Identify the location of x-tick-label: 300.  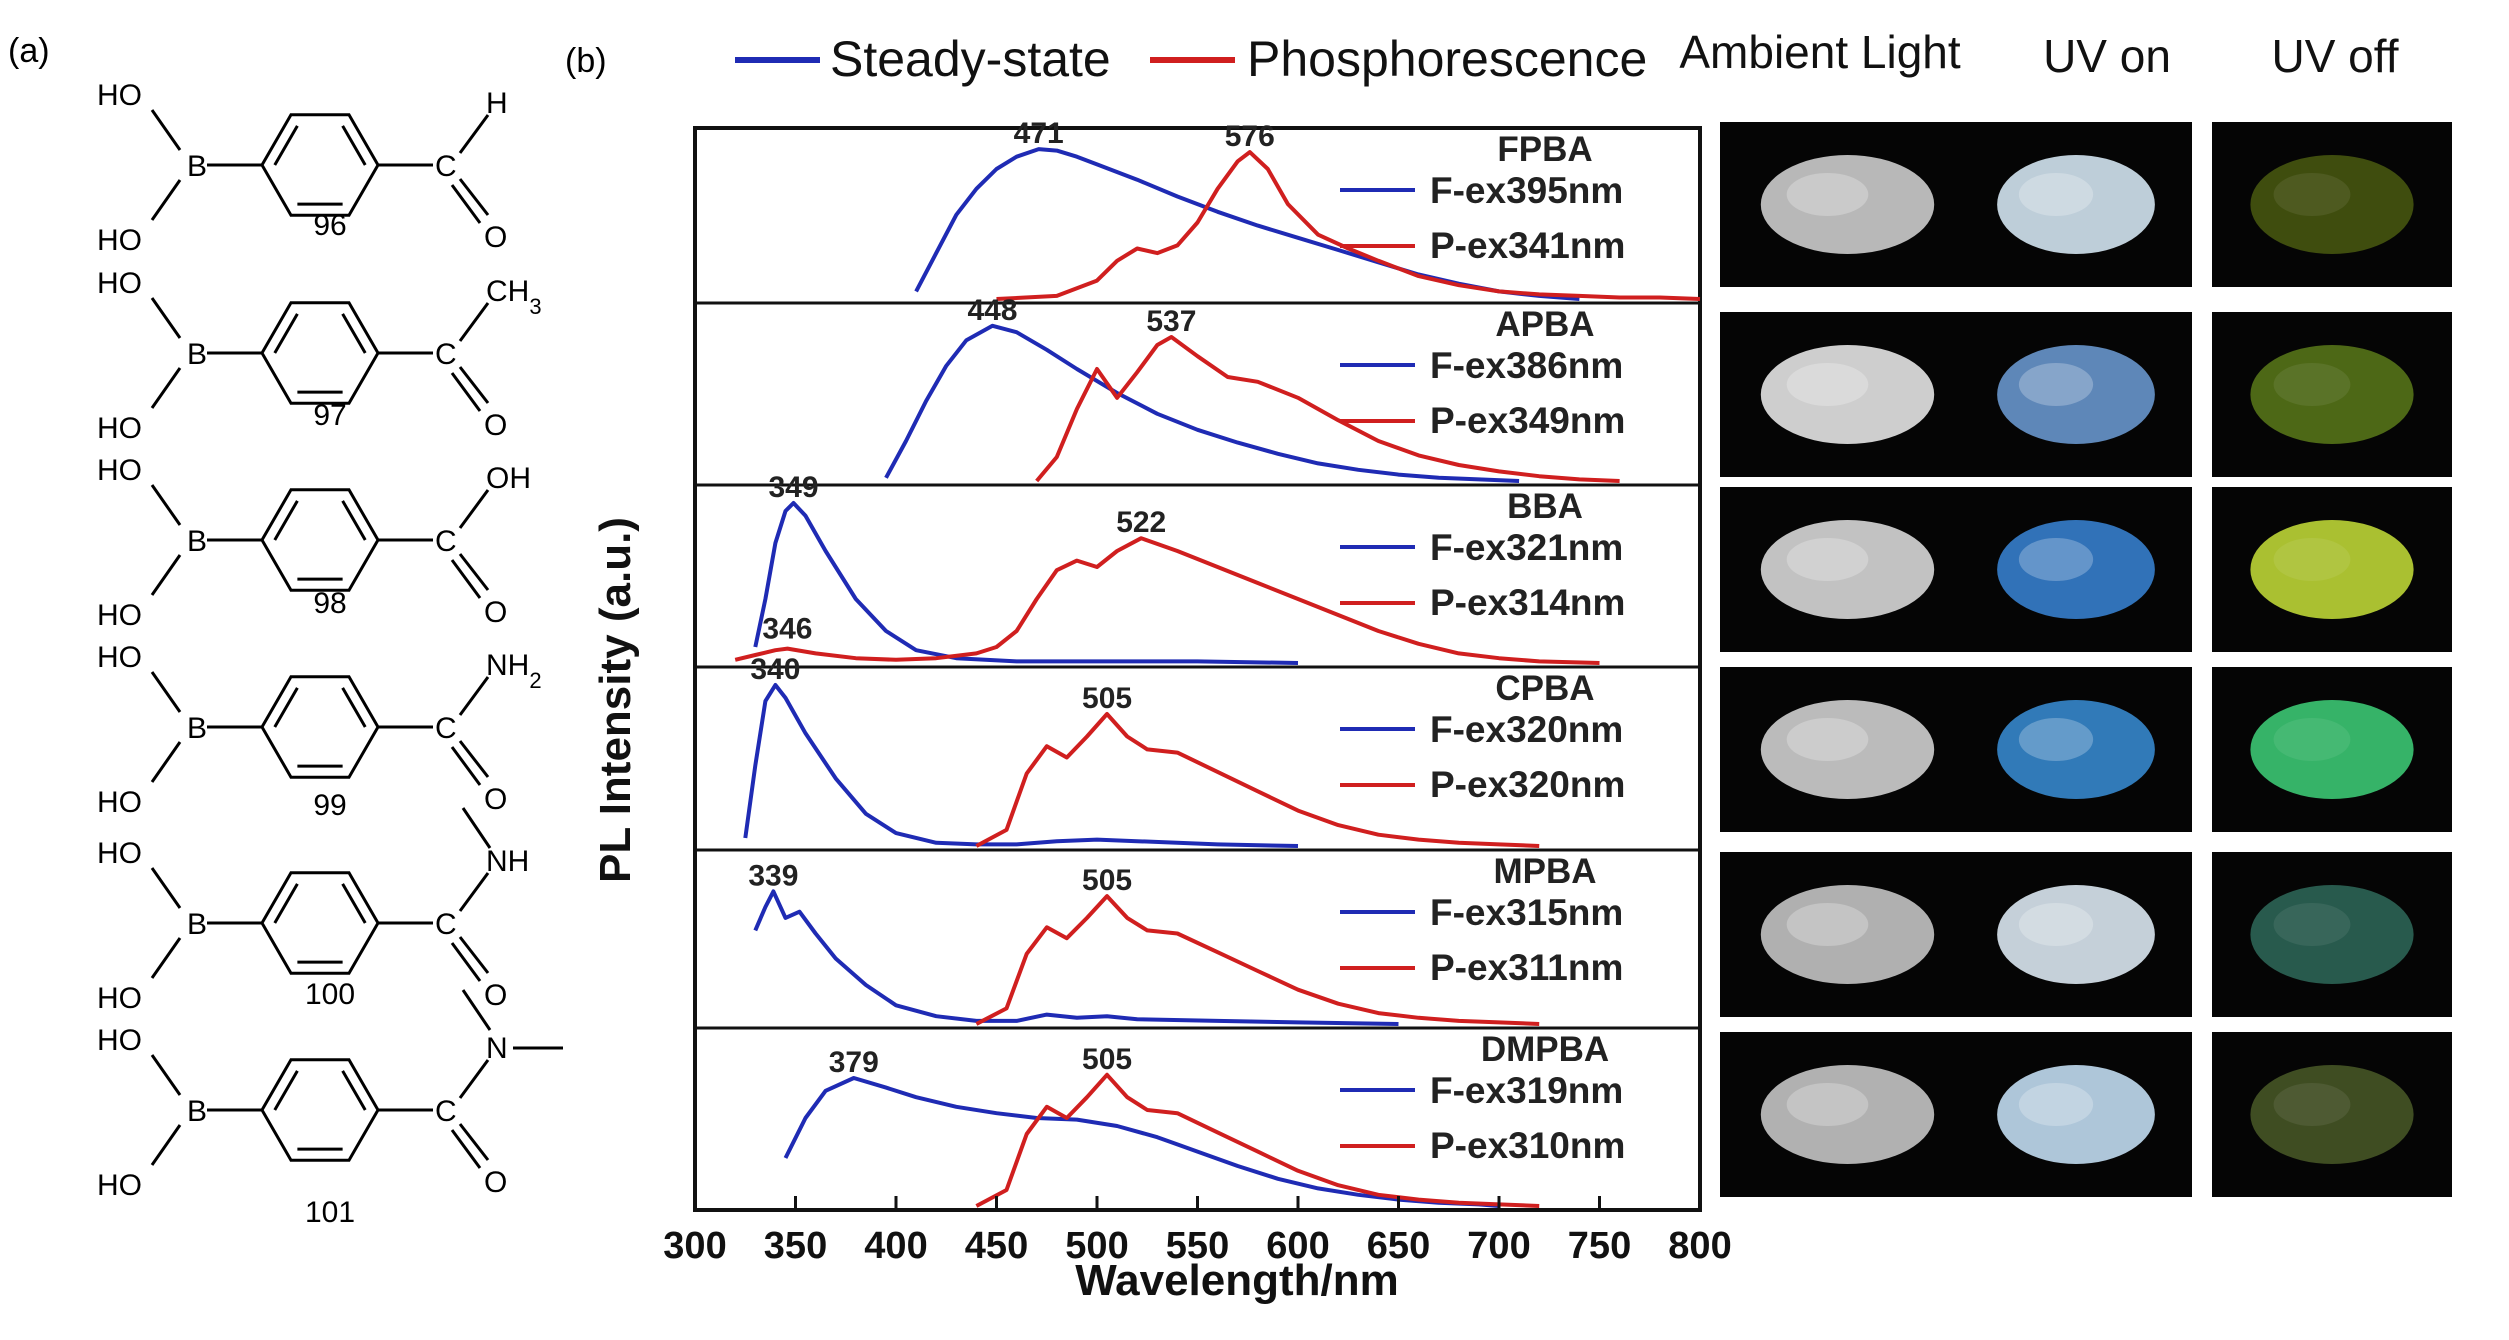
(694, 1246).